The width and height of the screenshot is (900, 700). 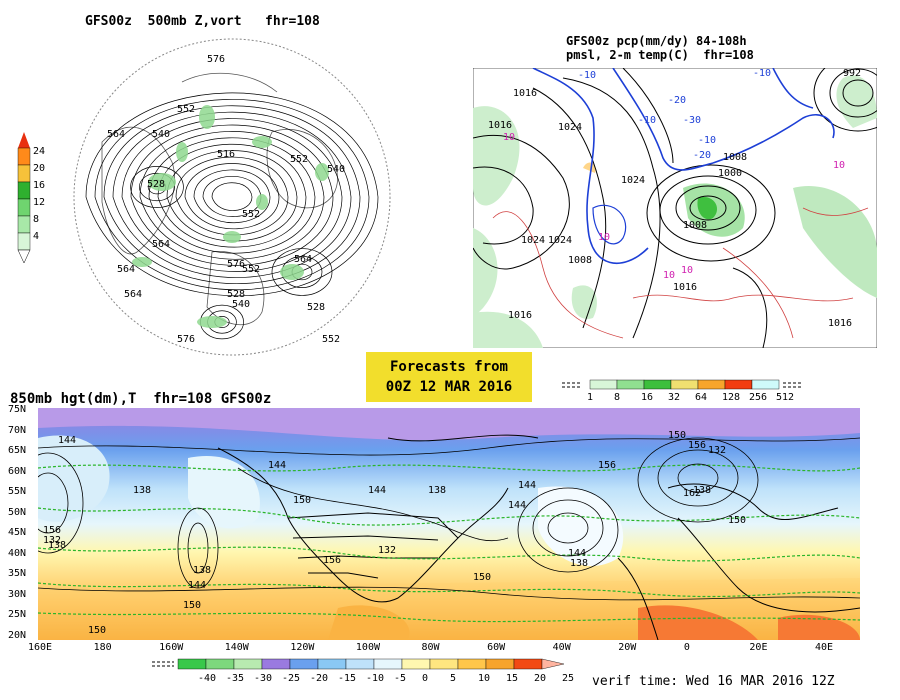 What do you see at coordinates (17, 451) in the screenshot?
I see `latitude-label: 65N` at bounding box center [17, 451].